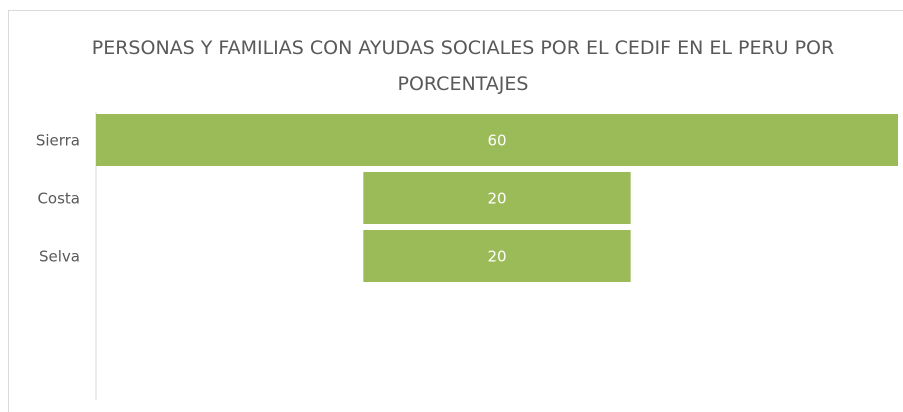  I want to click on category-label: Sierra, so click(58, 141).